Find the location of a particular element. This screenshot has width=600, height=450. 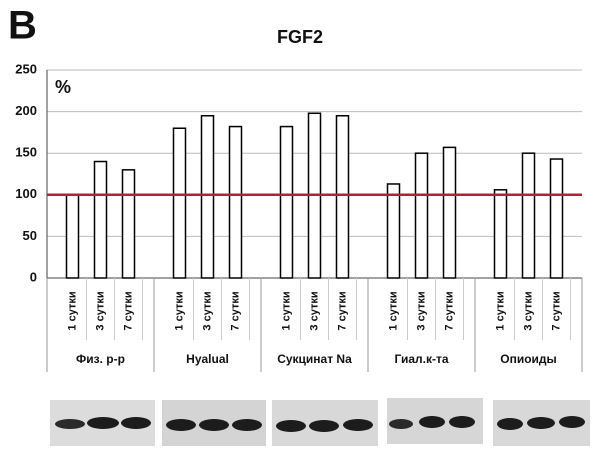

group-label: Опиоиды is located at coordinates (528, 359).